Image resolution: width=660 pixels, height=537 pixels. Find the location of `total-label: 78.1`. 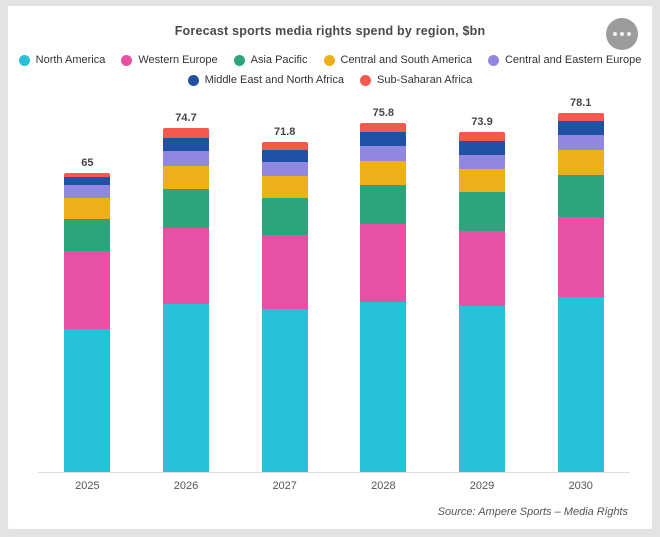

total-label: 78.1 is located at coordinates (580, 102).